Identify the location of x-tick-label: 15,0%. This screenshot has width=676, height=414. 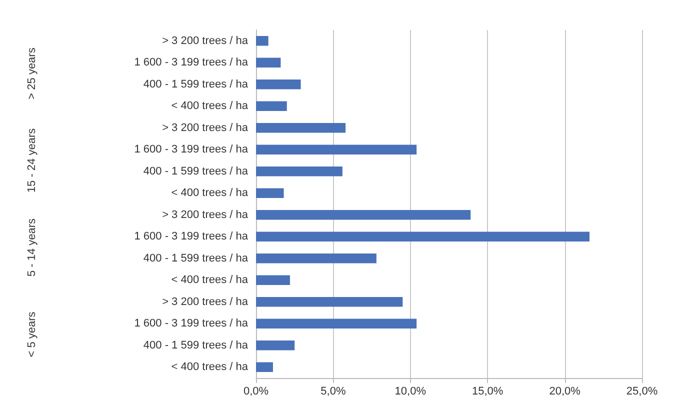
(488, 392).